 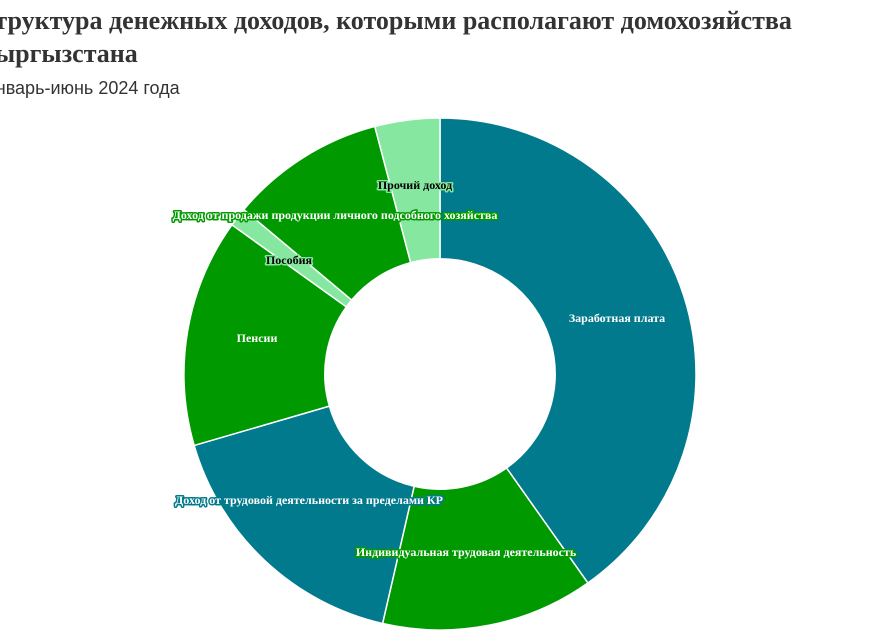 I want to click on slice-label-halo-1: Индивидуальная трудовая деятельность, so click(x=466, y=552).